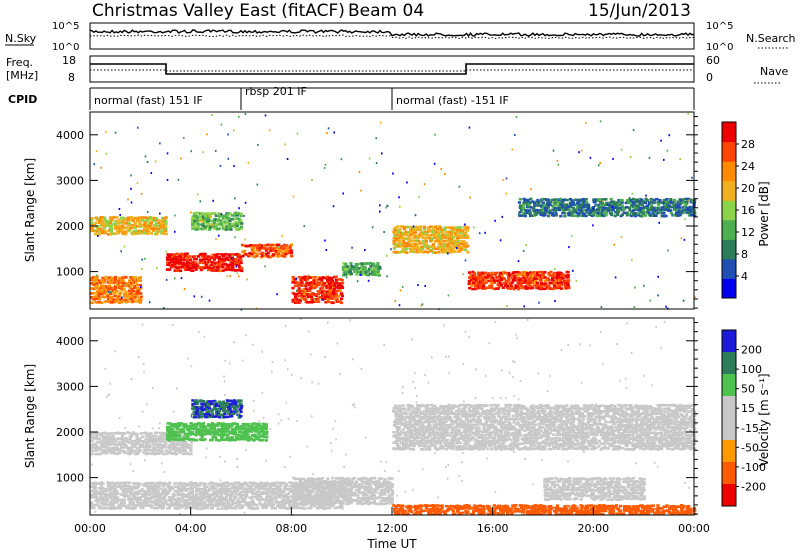  What do you see at coordinates (21, 38) in the screenshot?
I see `nsky-label: N.Sky` at bounding box center [21, 38].